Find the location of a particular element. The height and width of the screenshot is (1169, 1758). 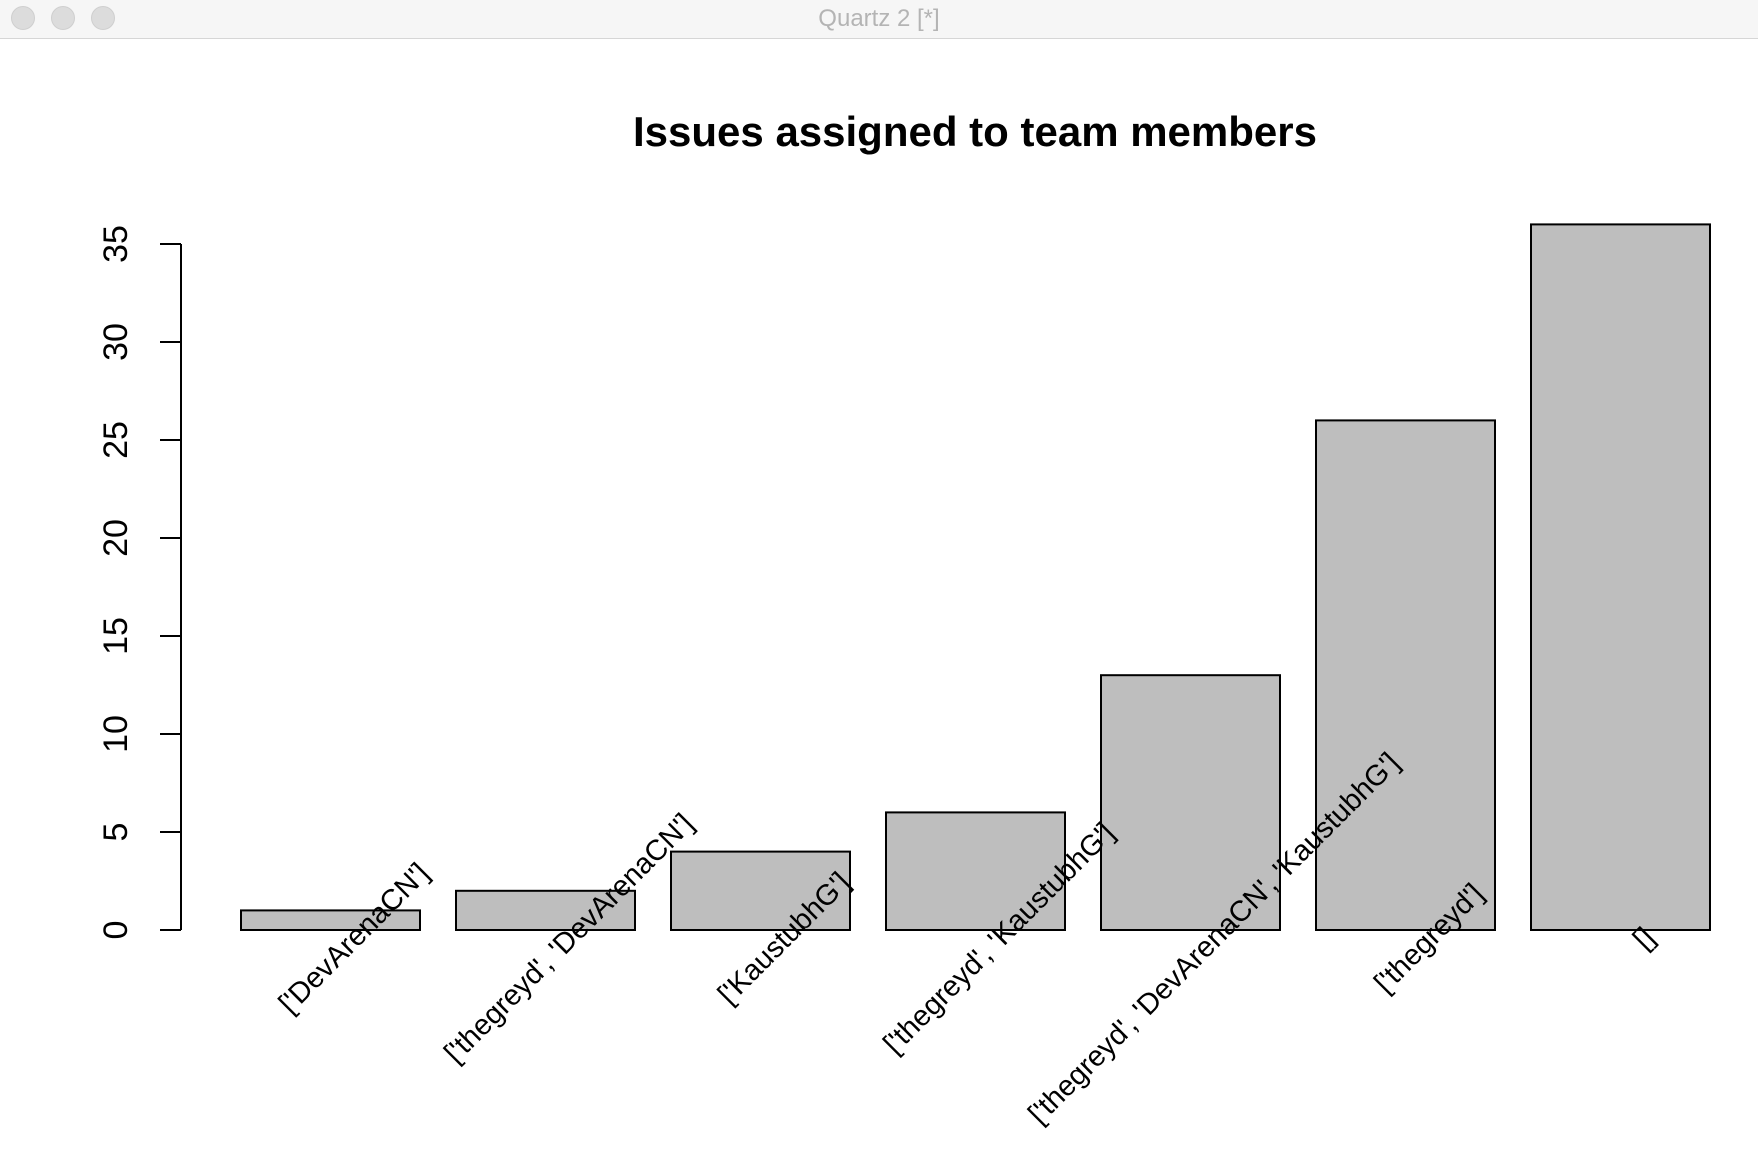

y-tick-label: 5 is located at coordinates (116, 832).